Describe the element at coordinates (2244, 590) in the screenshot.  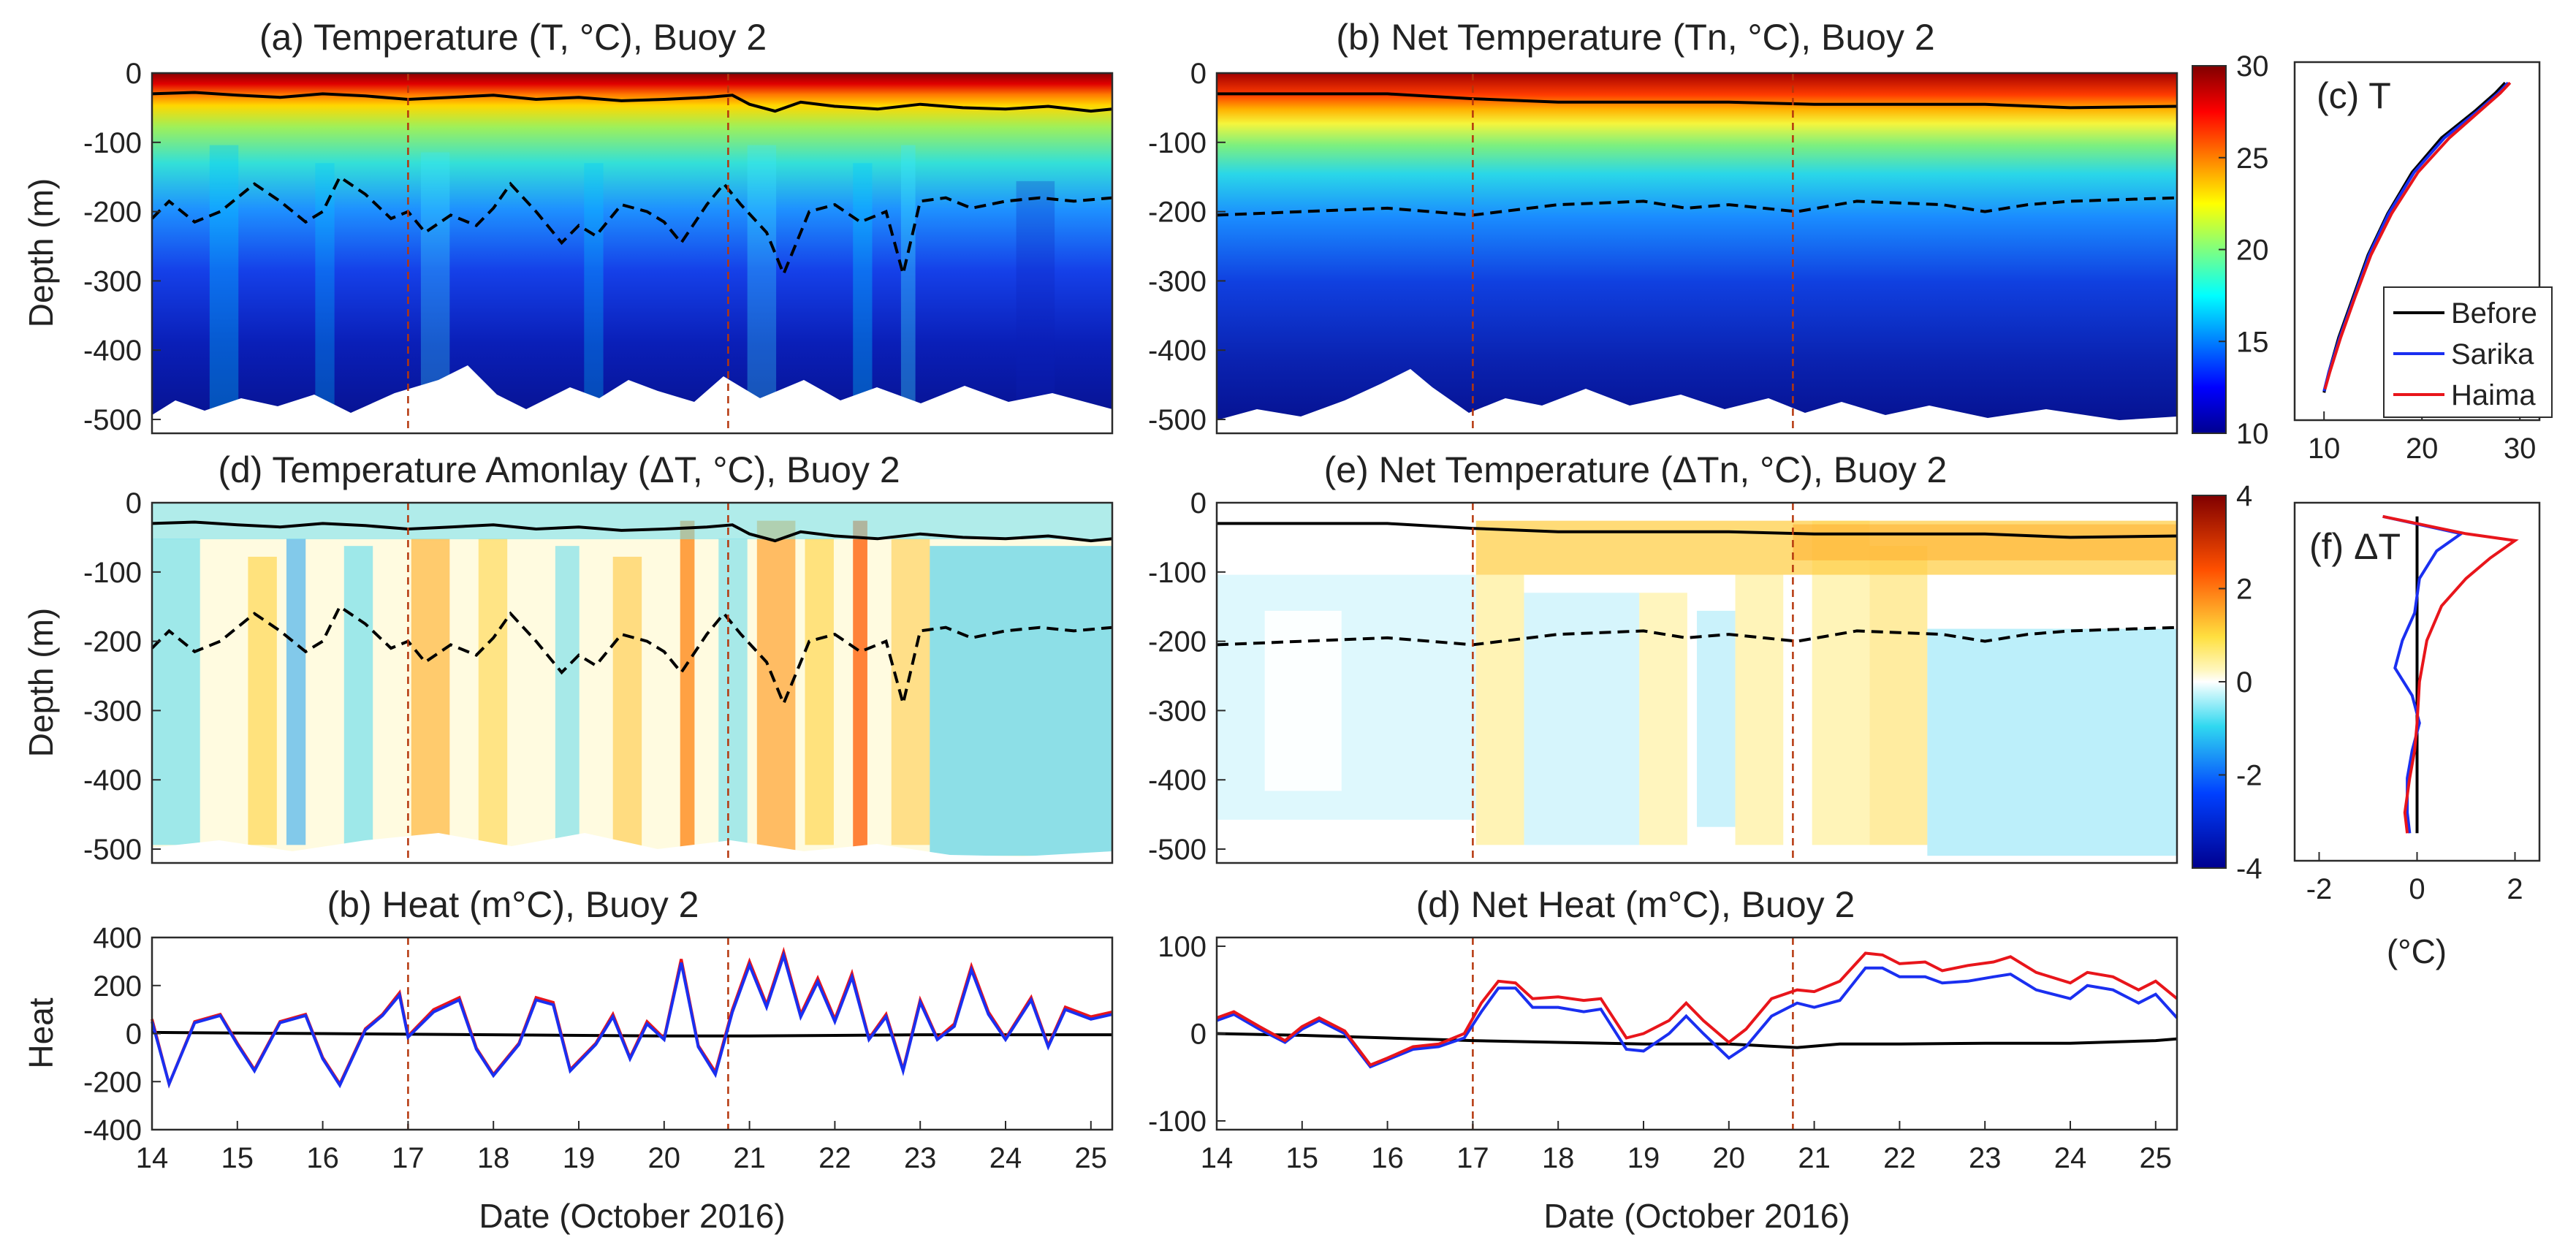
I see `colorbar-tick-label: 2` at that location.